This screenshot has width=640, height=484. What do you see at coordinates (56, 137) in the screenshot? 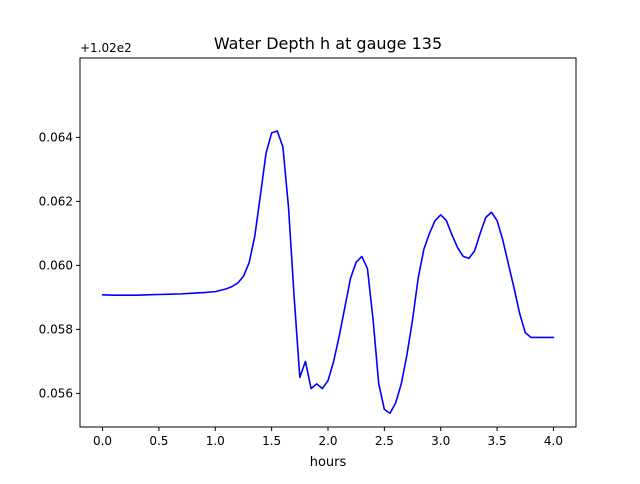
I see `y-tick-label: 0.064` at bounding box center [56, 137].